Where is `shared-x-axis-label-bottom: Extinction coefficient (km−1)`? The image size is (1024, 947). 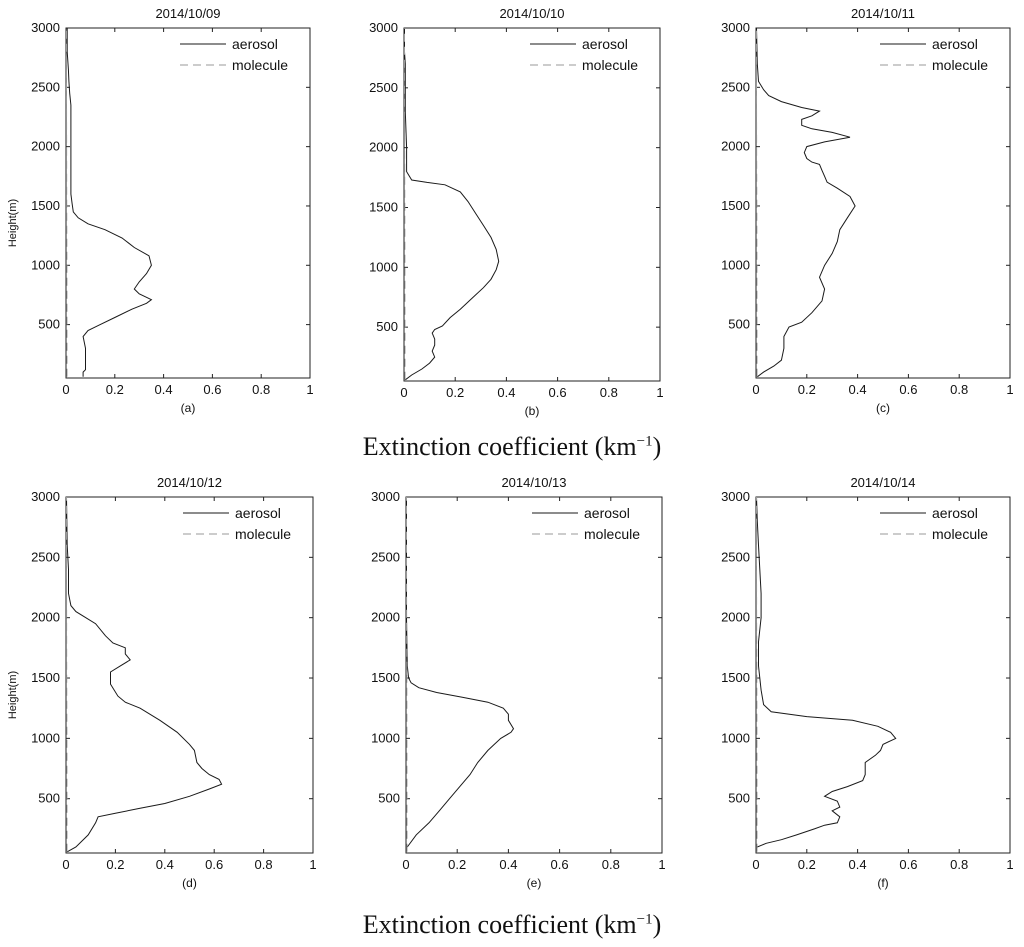 shared-x-axis-label-bottom: Extinction coefficient (km−1) is located at coordinates (512, 924).